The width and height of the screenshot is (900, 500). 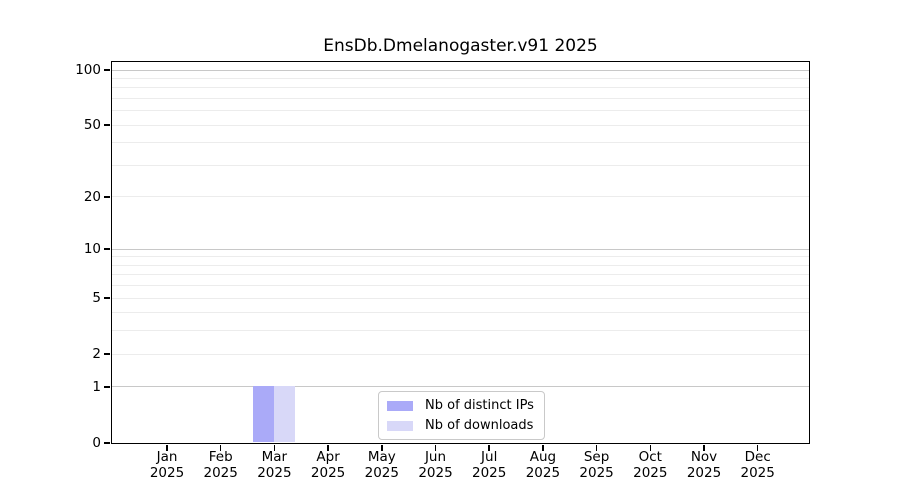 What do you see at coordinates (284, 414) in the screenshot?
I see `bar-downloads-mar` at bounding box center [284, 414].